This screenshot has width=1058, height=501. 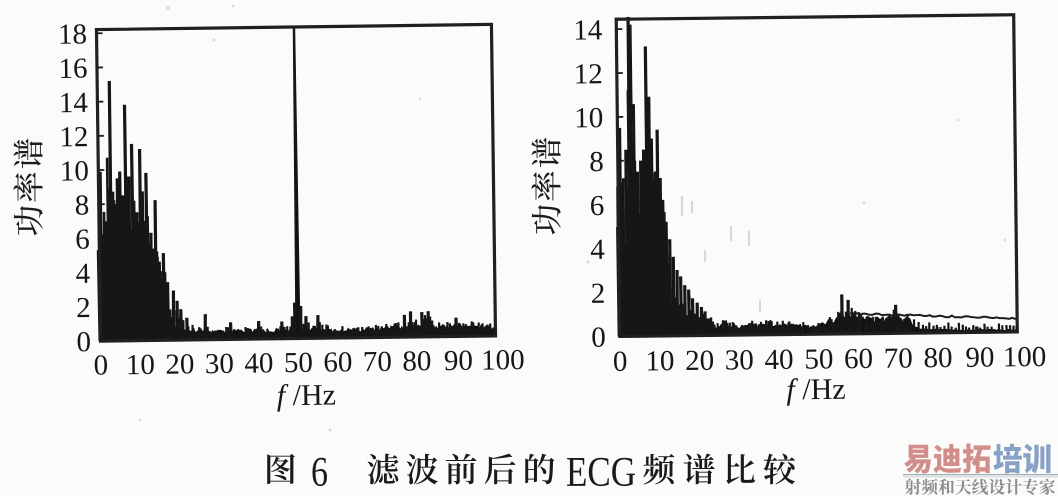 What do you see at coordinates (72, 34) in the screenshot?
I see `svg-text: 18` at bounding box center [72, 34].